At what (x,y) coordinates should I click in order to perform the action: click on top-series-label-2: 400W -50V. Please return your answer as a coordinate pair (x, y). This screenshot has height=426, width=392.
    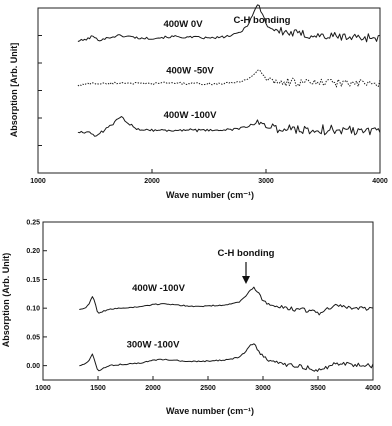
    Looking at the image, I should click on (190, 71).